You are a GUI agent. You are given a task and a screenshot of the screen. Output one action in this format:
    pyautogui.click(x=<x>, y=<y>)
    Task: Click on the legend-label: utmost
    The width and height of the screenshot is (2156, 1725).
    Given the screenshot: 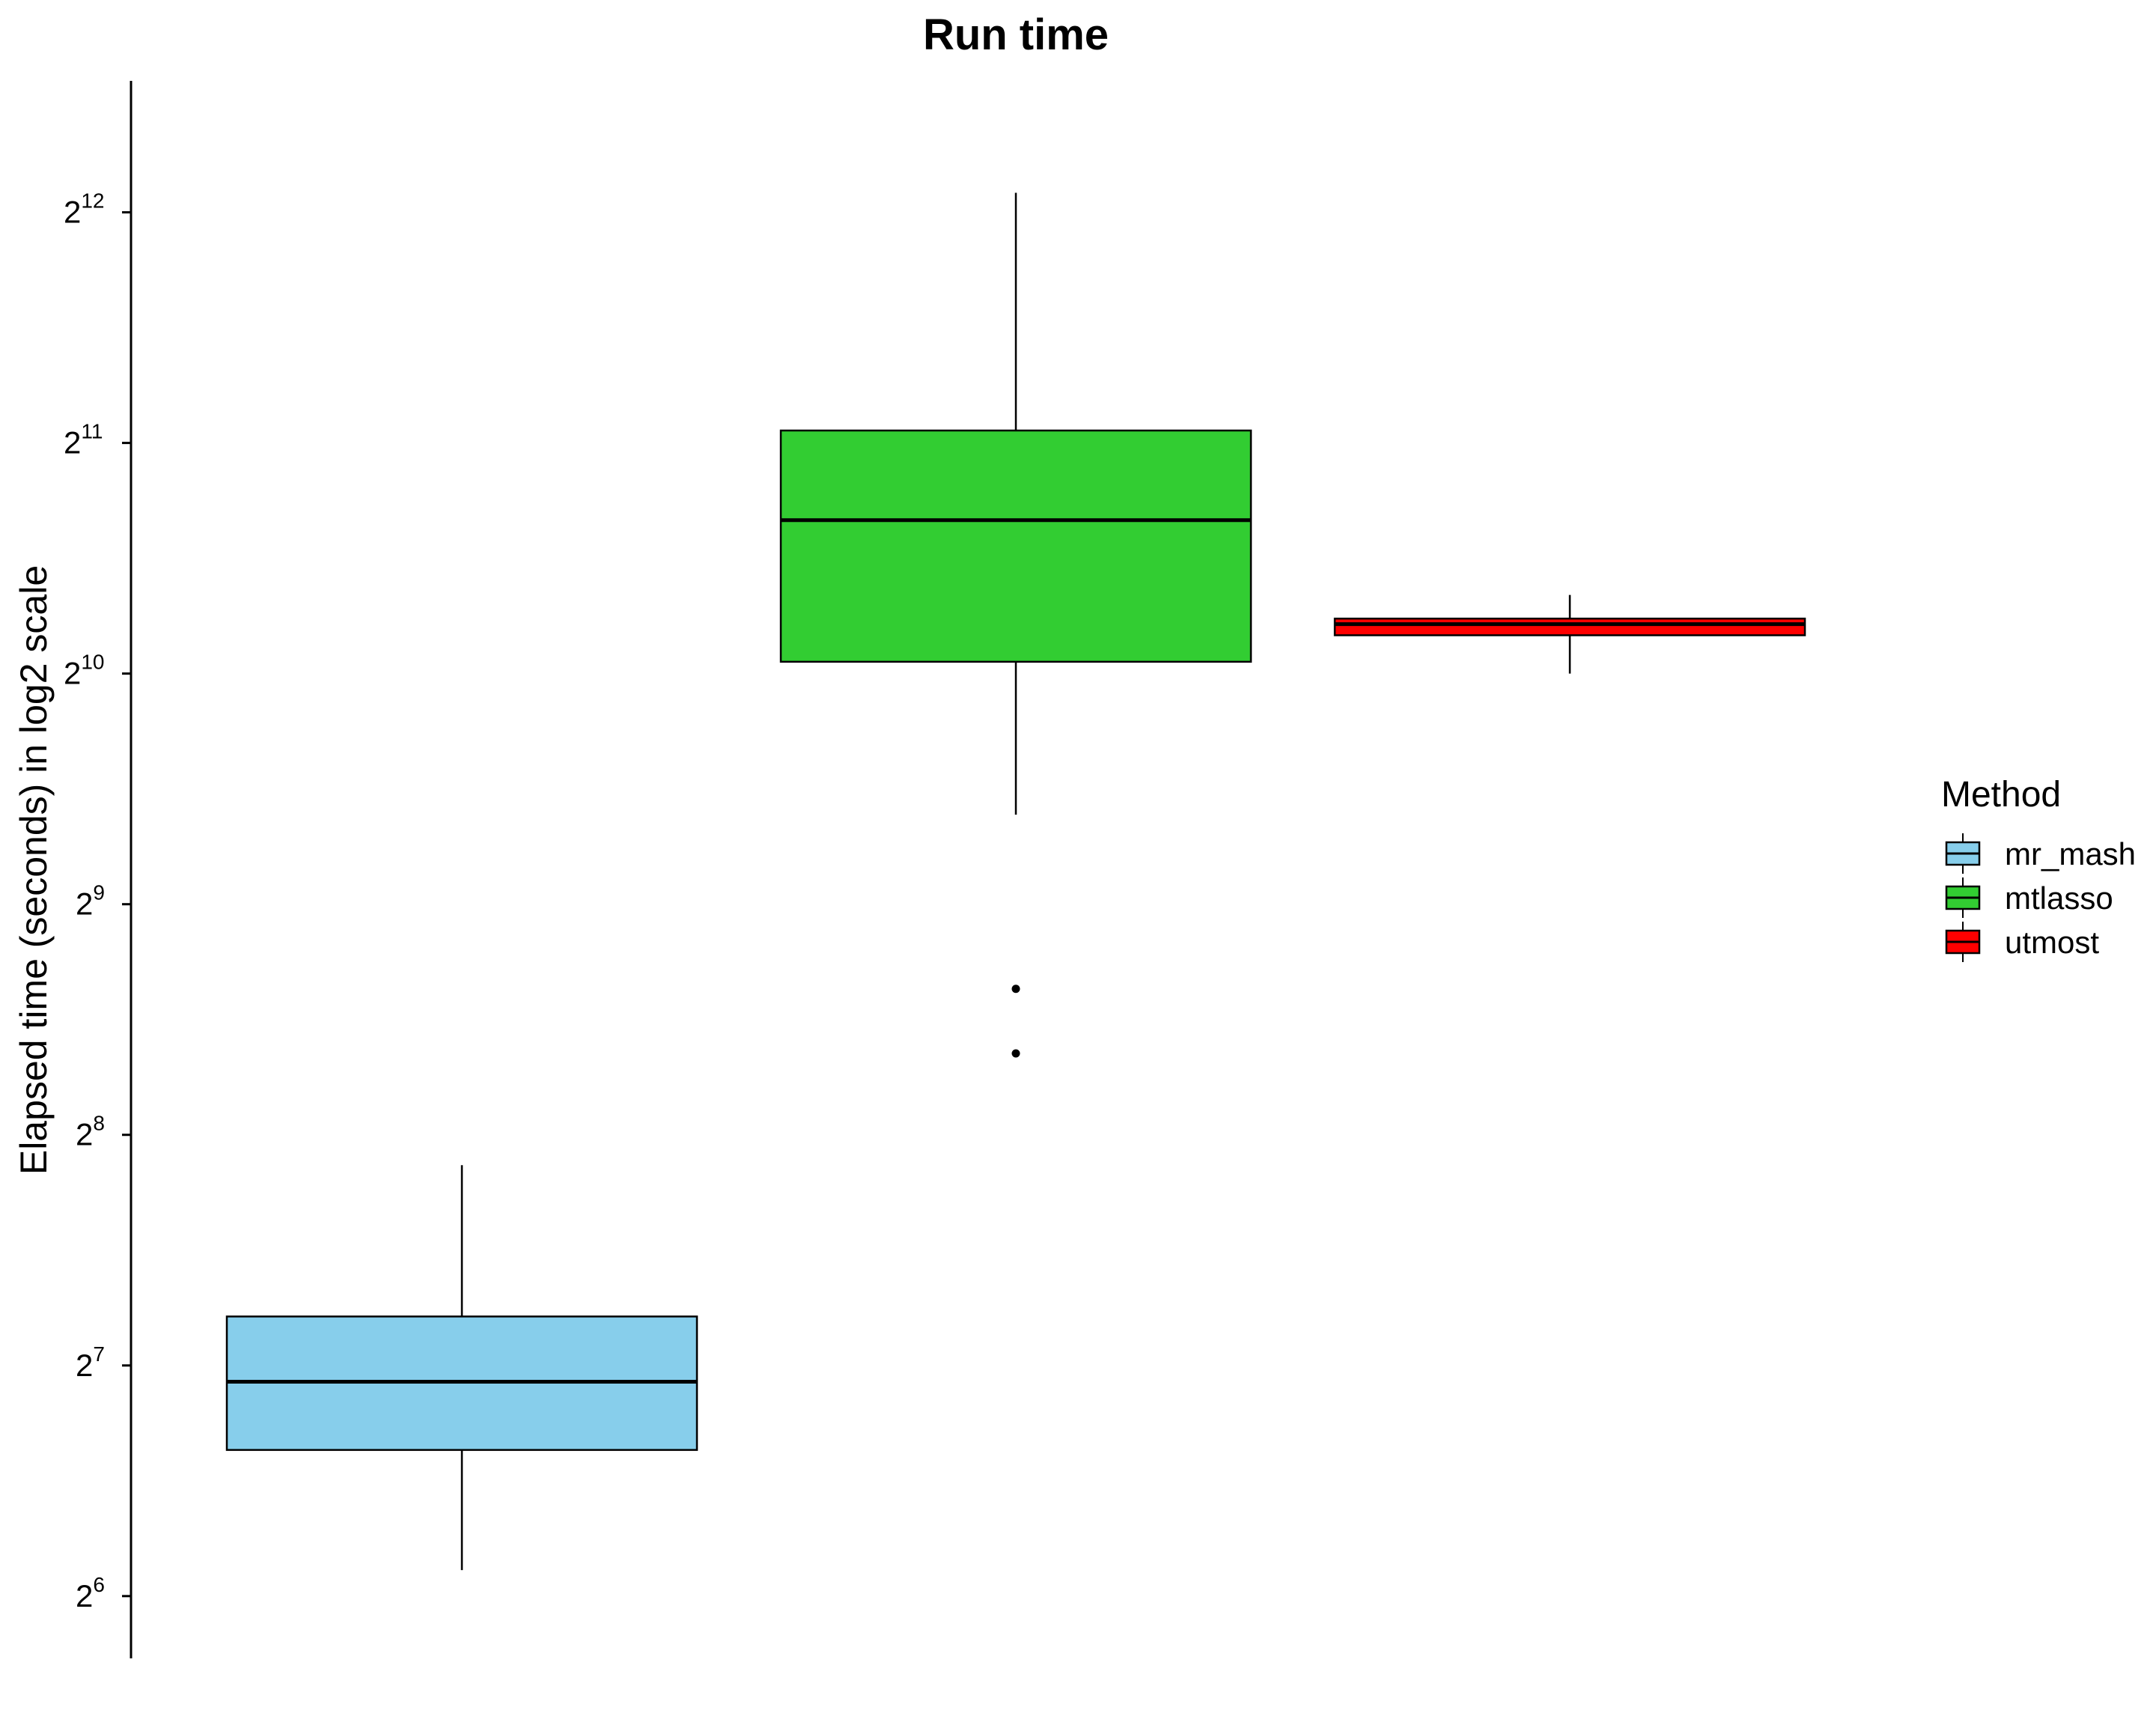 What is the action you would take?
    pyautogui.click(x=2052, y=942)
    